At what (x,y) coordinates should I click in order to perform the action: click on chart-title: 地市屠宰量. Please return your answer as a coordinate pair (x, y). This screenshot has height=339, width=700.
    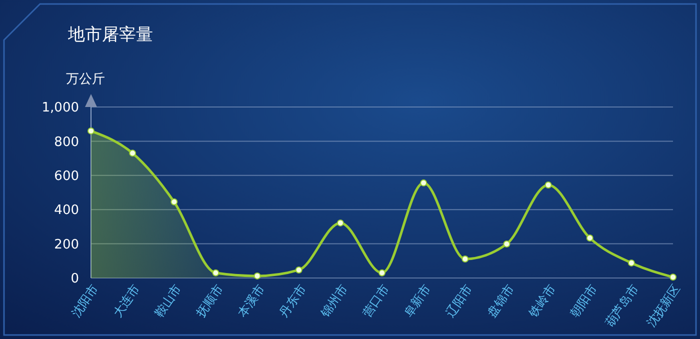
    Looking at the image, I should click on (110, 35).